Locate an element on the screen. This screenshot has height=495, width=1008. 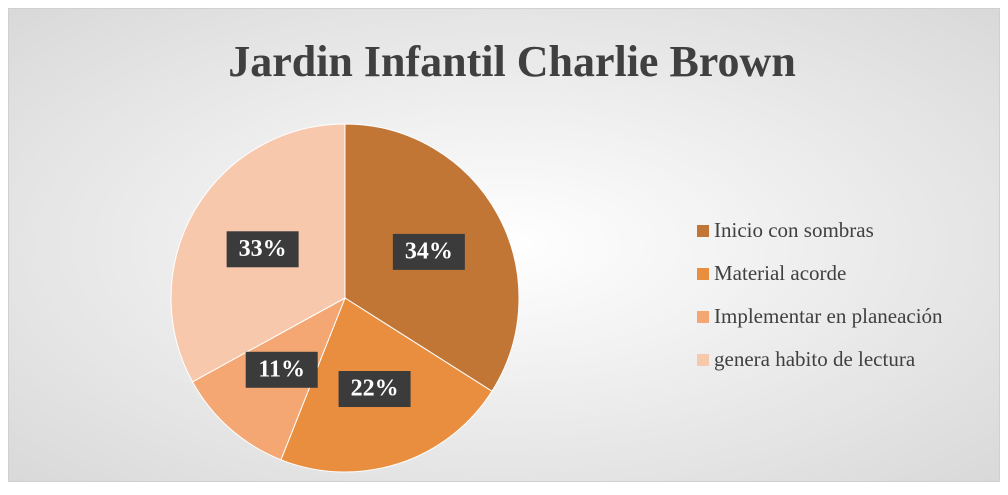
data-label: 34% is located at coordinates (429, 251).